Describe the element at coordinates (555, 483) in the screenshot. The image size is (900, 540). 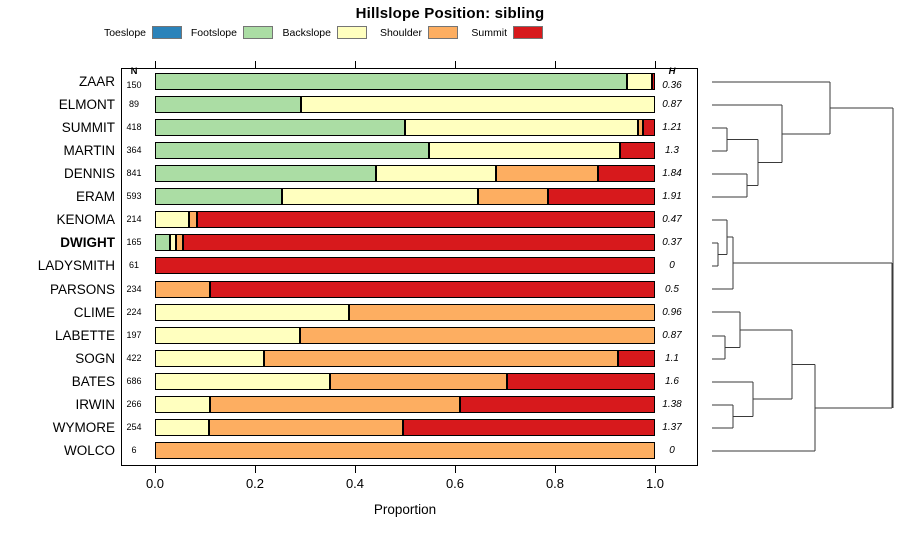
I see `x-tick-label: 0.8` at that location.